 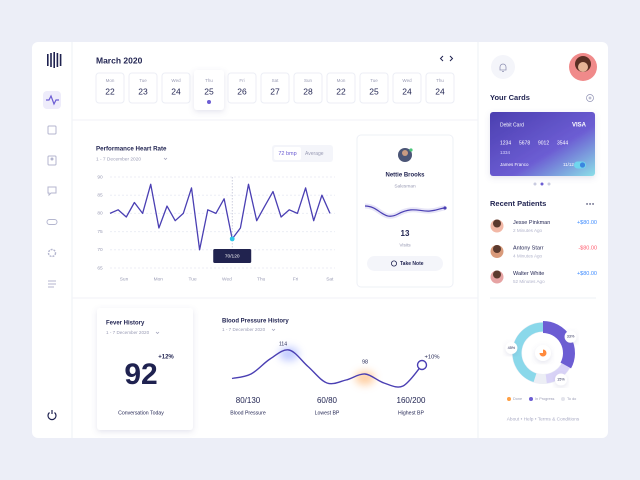 I want to click on prev-arrow, so click(x=441, y=58).